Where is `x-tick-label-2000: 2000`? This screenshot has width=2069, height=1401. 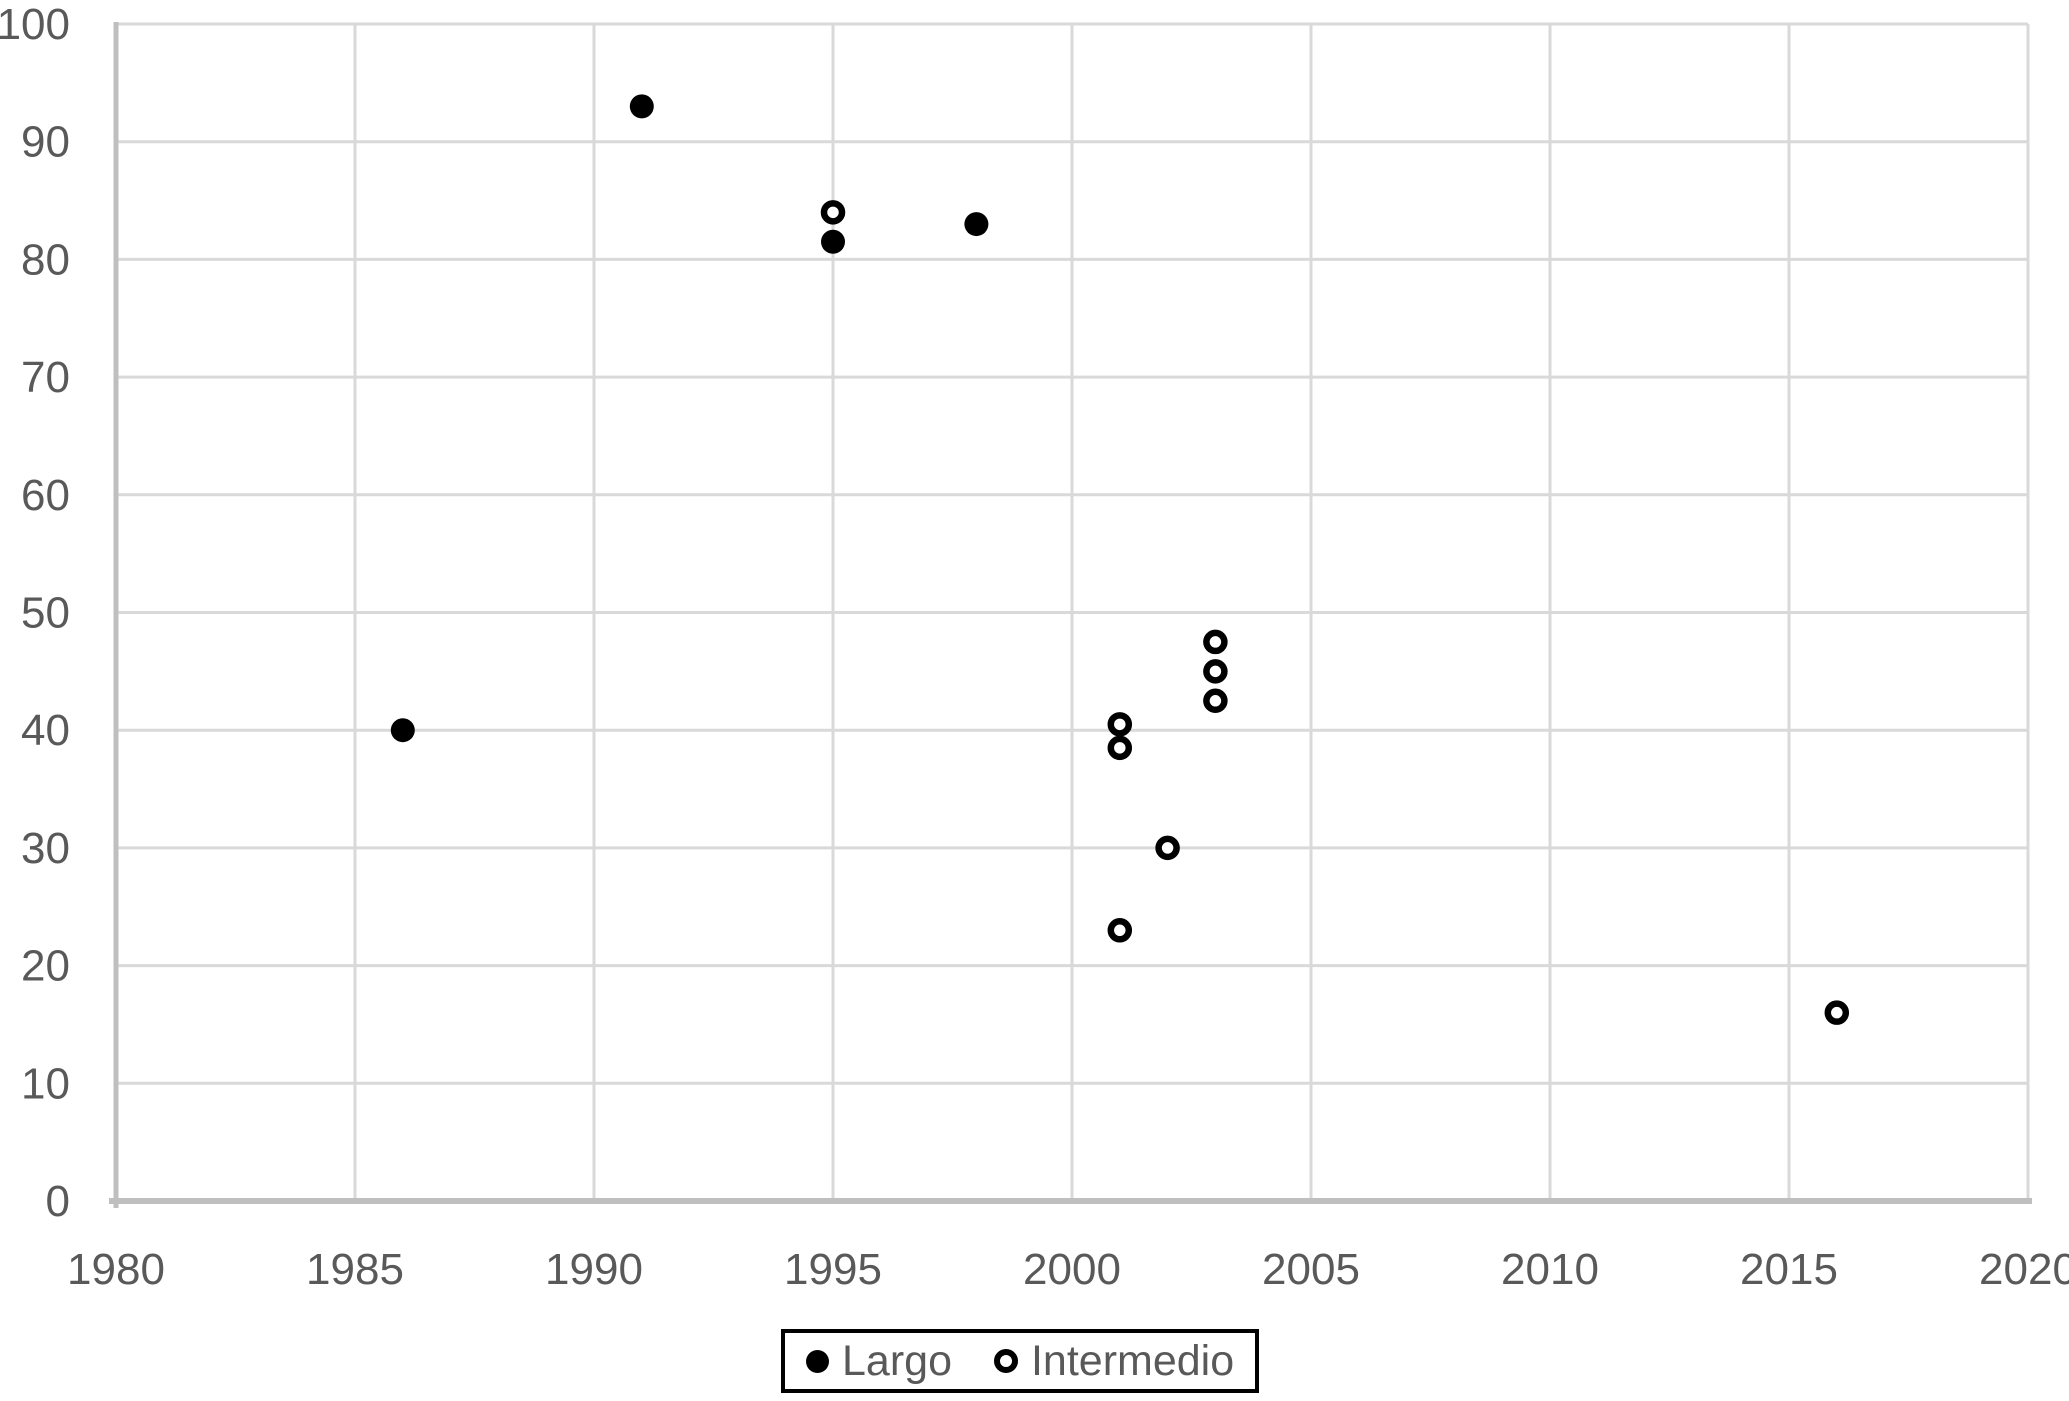
x-tick-label-2000: 2000 is located at coordinates (1072, 1269).